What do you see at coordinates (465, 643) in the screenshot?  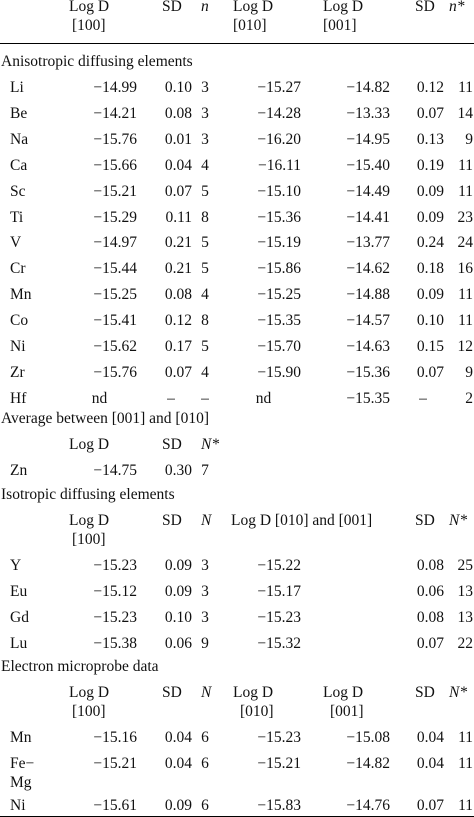 I see `table-cell-n-star: 22` at bounding box center [465, 643].